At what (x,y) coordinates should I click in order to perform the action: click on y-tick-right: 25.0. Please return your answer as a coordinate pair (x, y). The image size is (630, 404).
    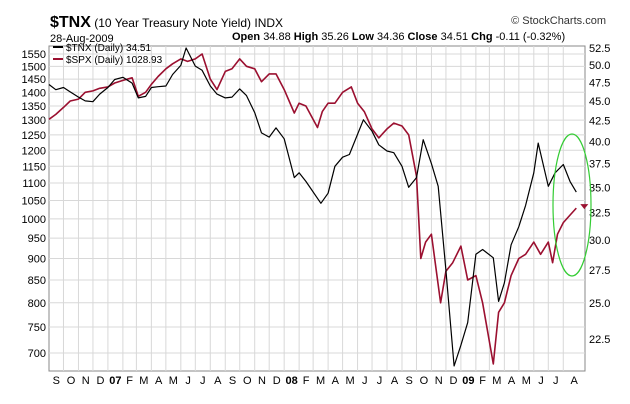
    Looking at the image, I should click on (599, 304).